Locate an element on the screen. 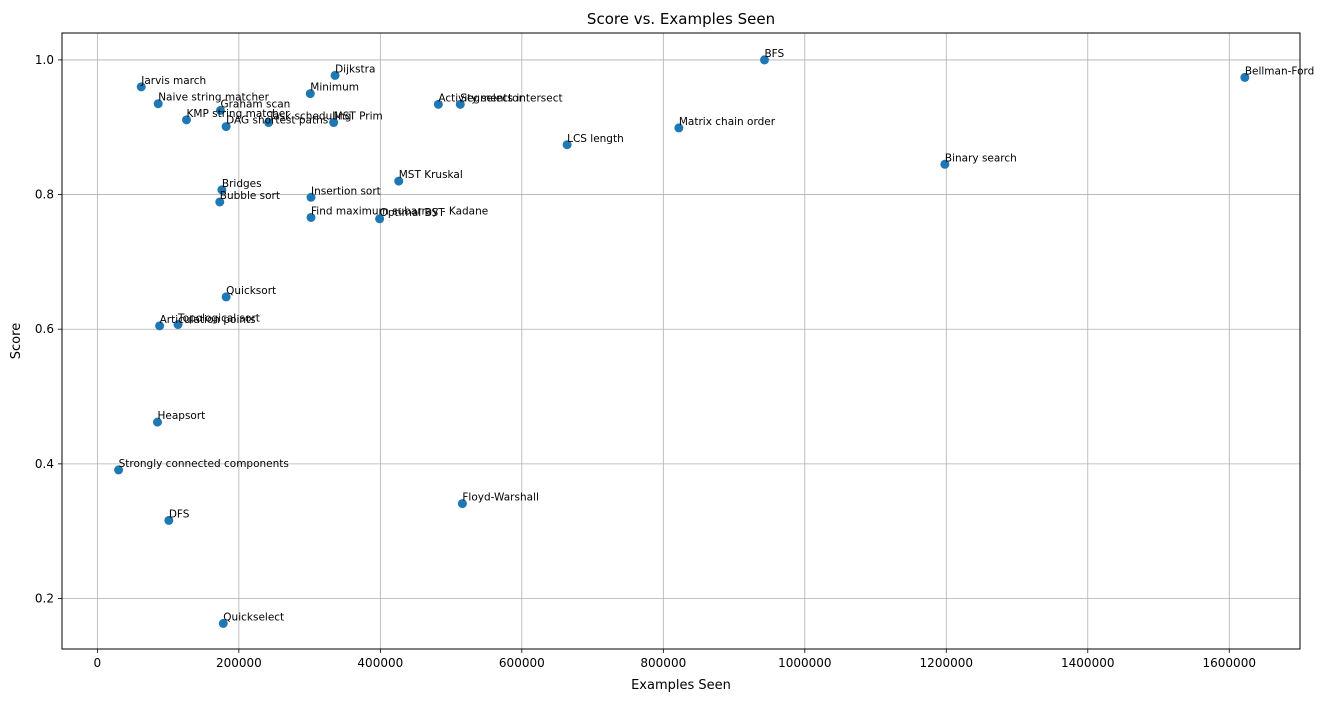 The height and width of the screenshot is (701, 1328). x-tick-label: 600000 is located at coordinates (522, 663).